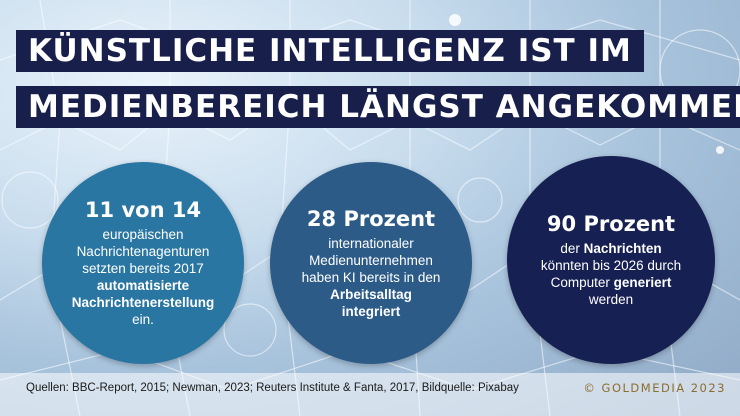 This screenshot has height=416, width=740. What do you see at coordinates (371, 260) in the screenshot?
I see `stat-line: Medienunternehmen` at bounding box center [371, 260].